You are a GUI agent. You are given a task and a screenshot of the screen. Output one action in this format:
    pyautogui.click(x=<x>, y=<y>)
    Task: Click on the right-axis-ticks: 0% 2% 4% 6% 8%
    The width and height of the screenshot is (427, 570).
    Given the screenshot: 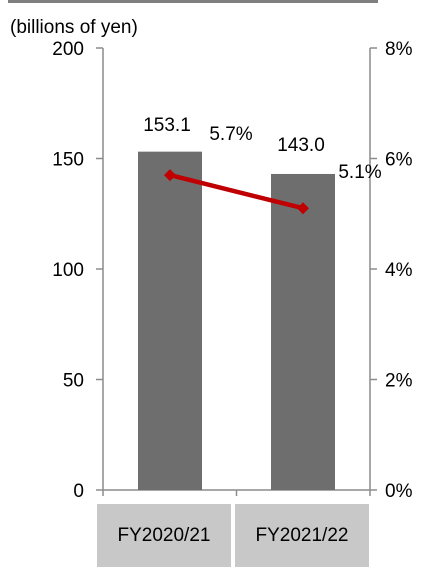 What is the action you would take?
    pyautogui.click(x=391, y=270)
    